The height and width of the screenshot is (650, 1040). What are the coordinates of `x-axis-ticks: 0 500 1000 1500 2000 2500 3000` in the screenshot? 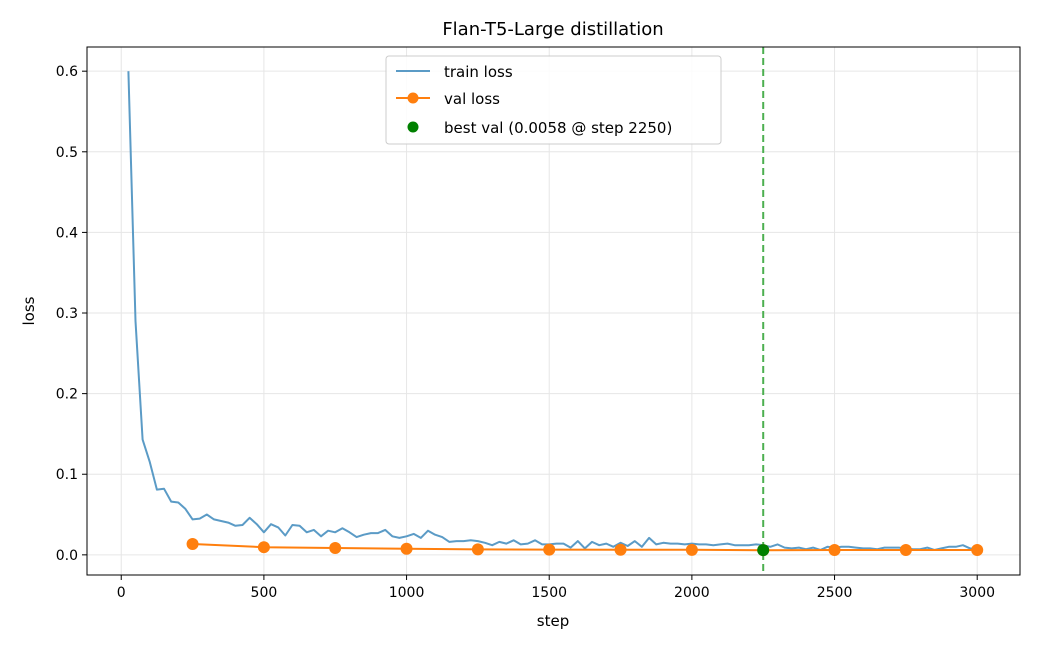 It's located at (556, 588).